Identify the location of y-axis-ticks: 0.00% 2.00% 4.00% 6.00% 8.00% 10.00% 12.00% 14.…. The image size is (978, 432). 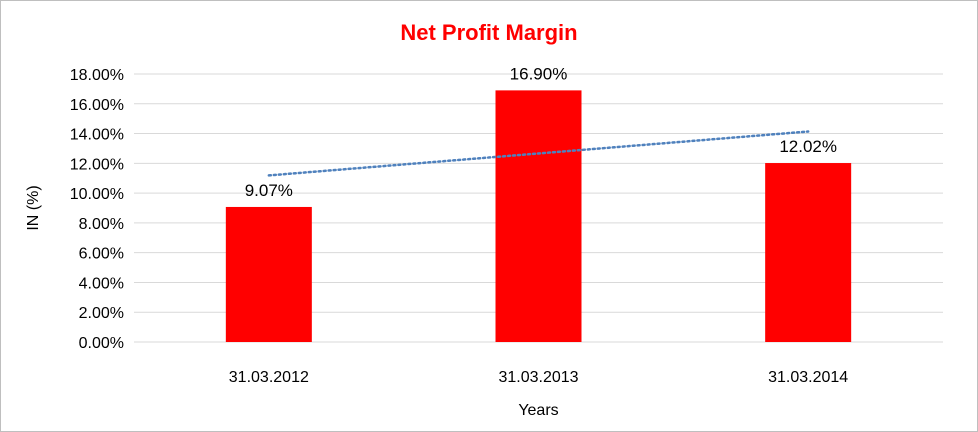
(97, 209).